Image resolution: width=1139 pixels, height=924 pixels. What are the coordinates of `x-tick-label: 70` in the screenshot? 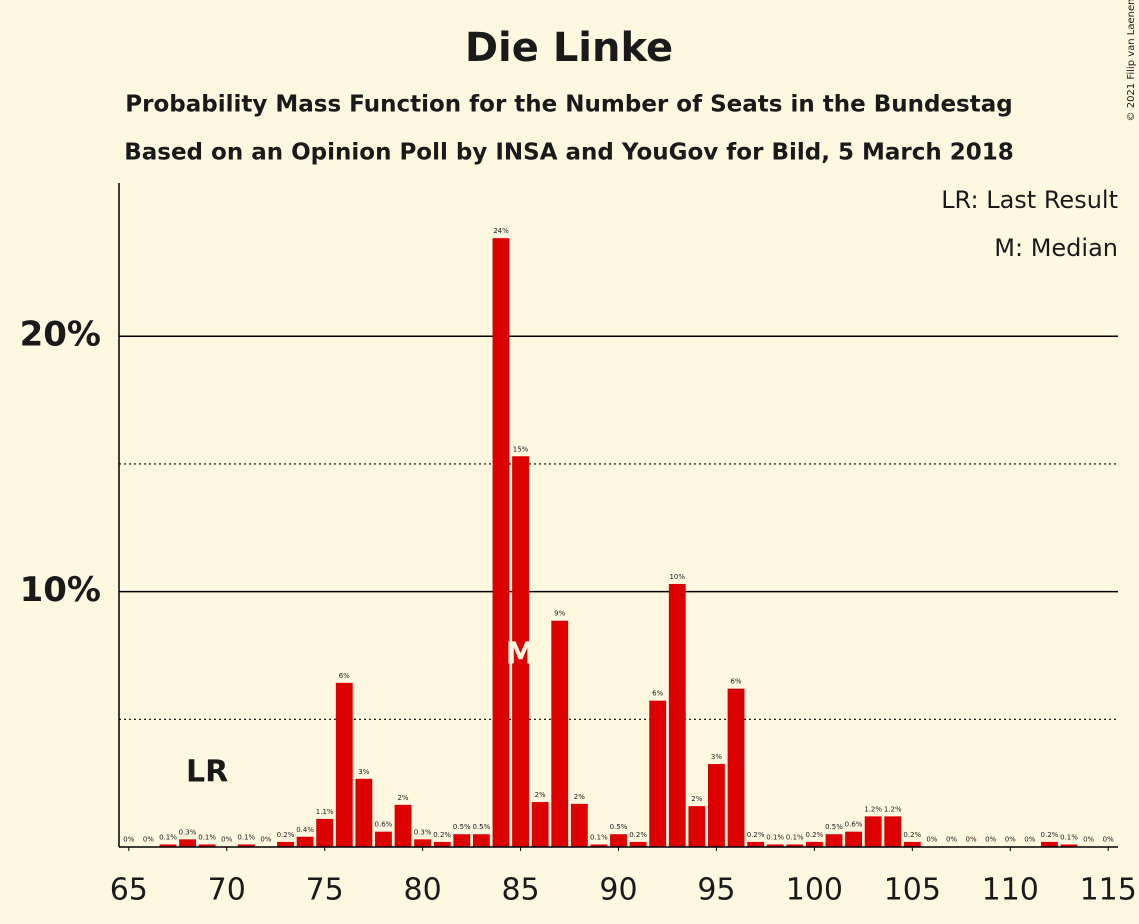 It's located at (227, 890).